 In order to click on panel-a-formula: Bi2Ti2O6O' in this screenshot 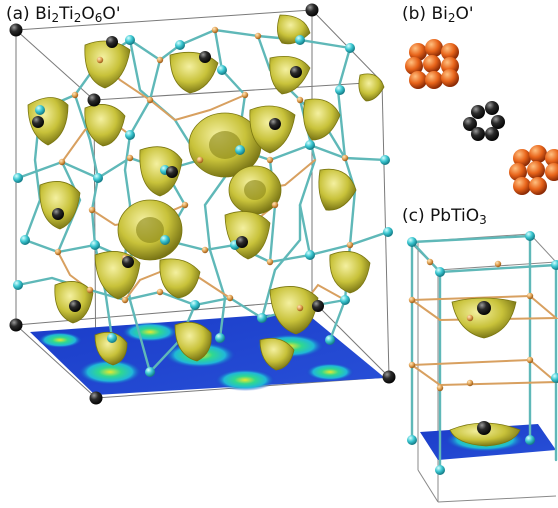, I will do `click(78, 14)`.